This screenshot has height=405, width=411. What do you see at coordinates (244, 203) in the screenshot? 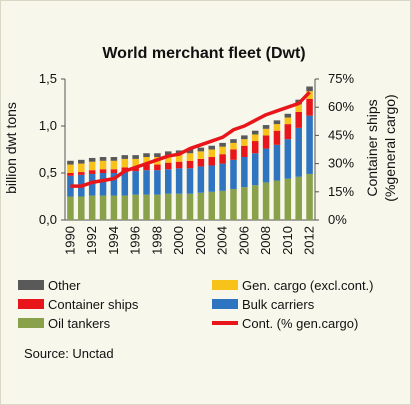
I see `bar-oil-tankers-2006` at bounding box center [244, 203].